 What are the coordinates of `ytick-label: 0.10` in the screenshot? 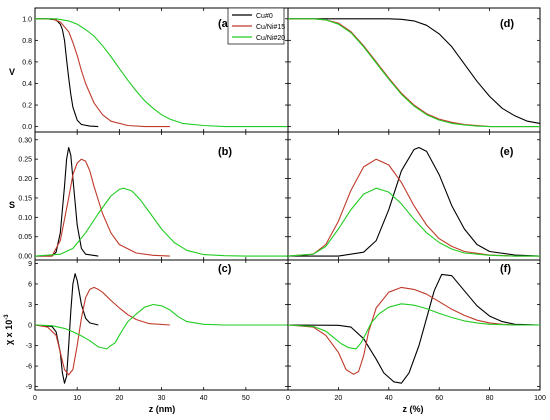 It's located at (25, 218).